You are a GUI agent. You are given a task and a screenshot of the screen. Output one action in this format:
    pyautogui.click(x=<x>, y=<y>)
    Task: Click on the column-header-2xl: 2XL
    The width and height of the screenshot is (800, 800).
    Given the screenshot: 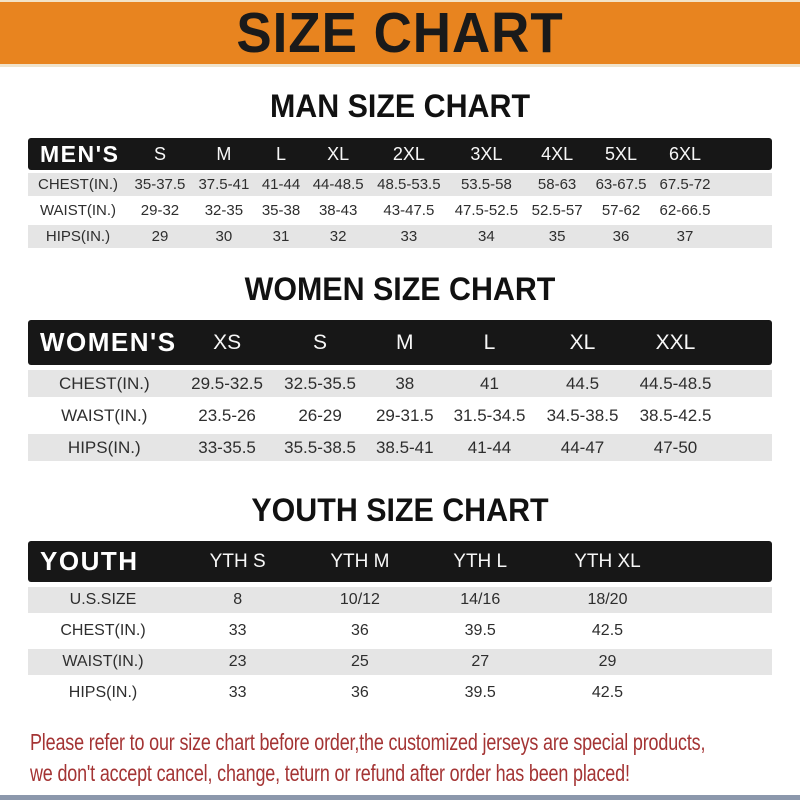 What is the action you would take?
    pyautogui.click(x=409, y=154)
    